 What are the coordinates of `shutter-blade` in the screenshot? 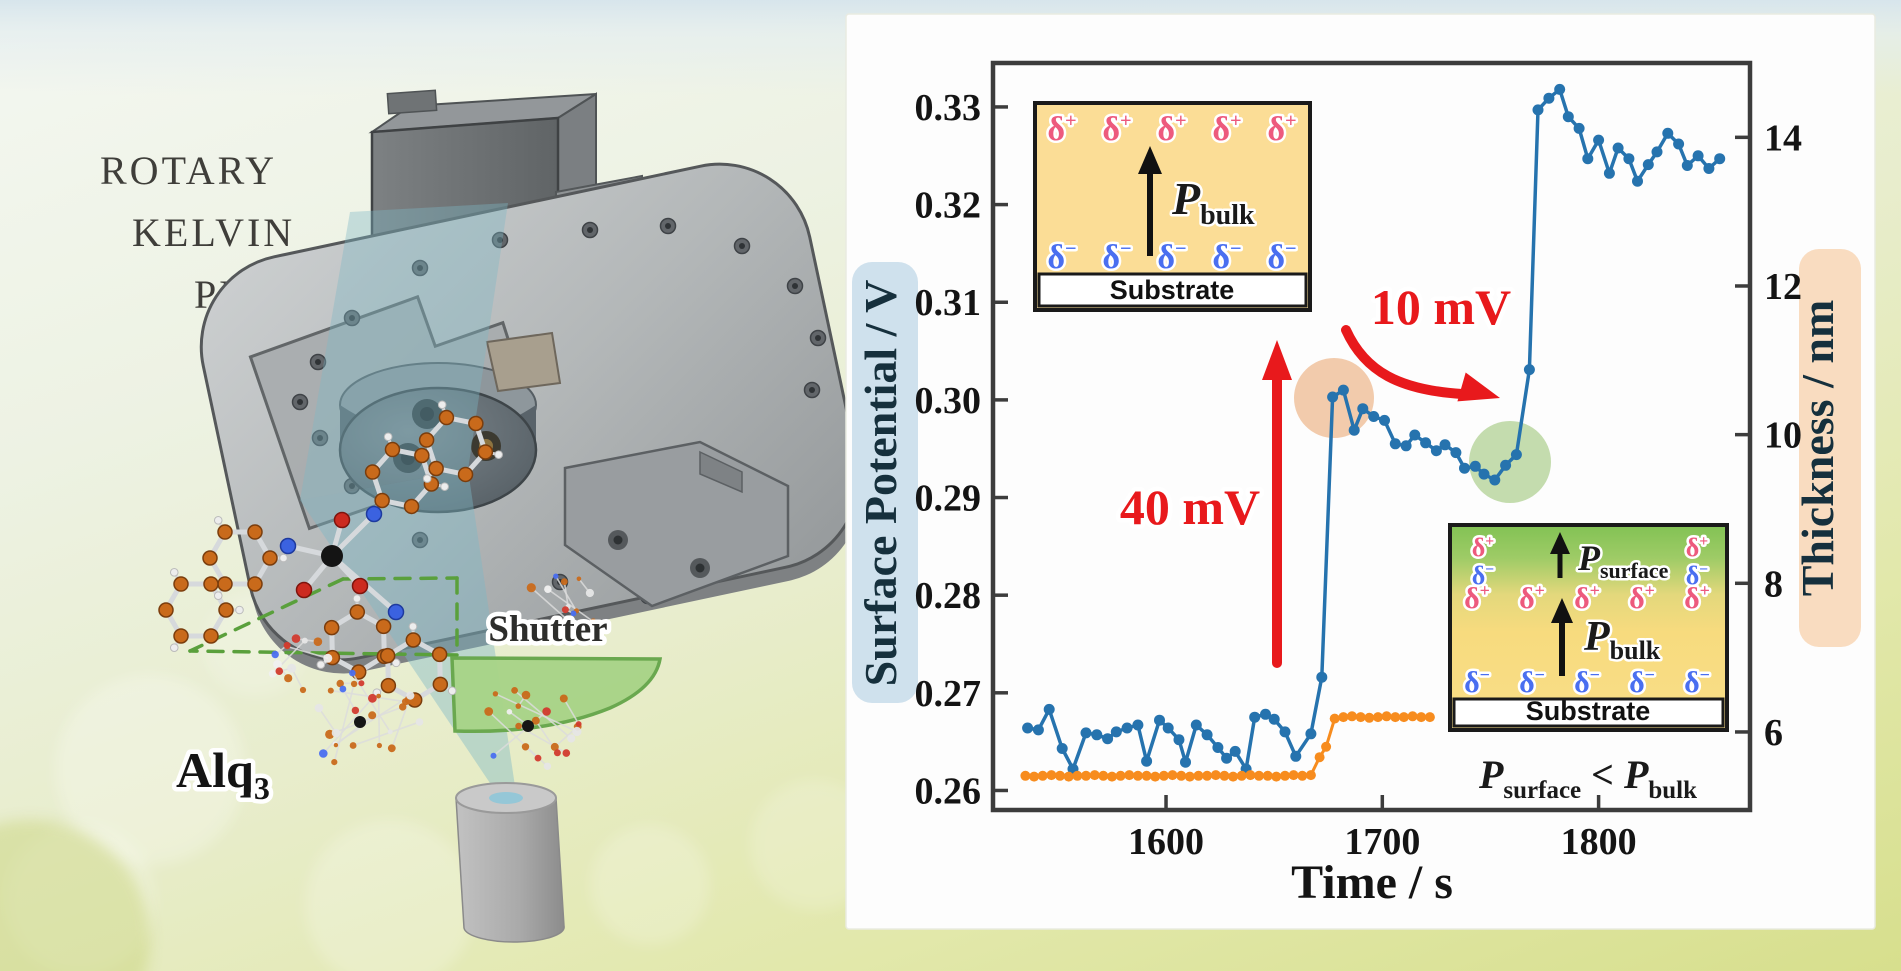 It's located at (556, 695).